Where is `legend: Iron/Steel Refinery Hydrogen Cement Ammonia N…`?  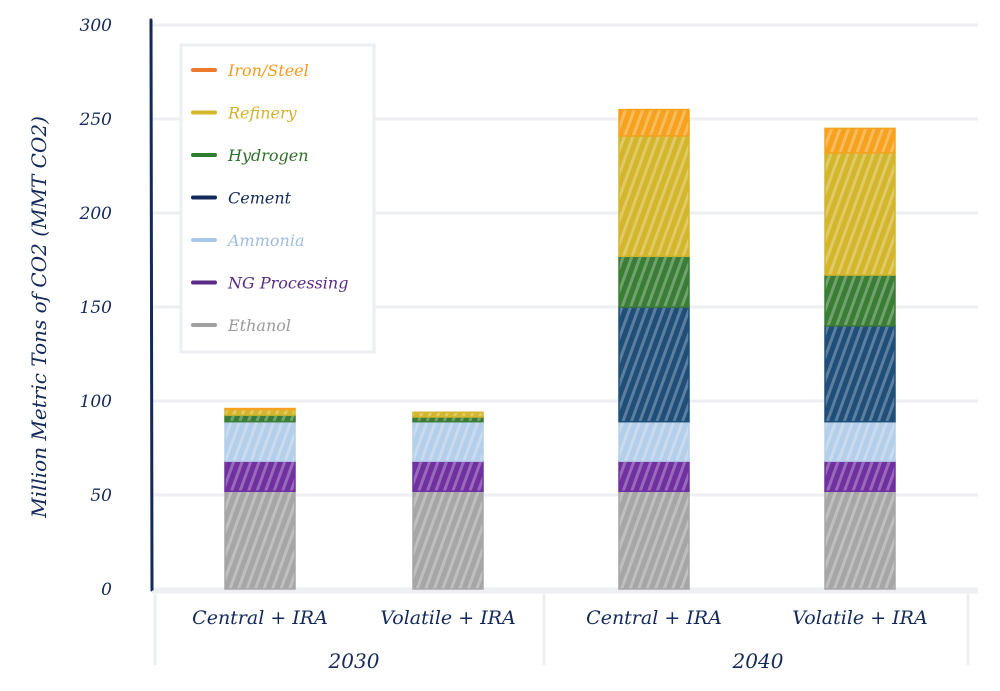
legend: Iron/Steel Refinery Hydrogen Cement Ammonia N… is located at coordinates (277, 198).